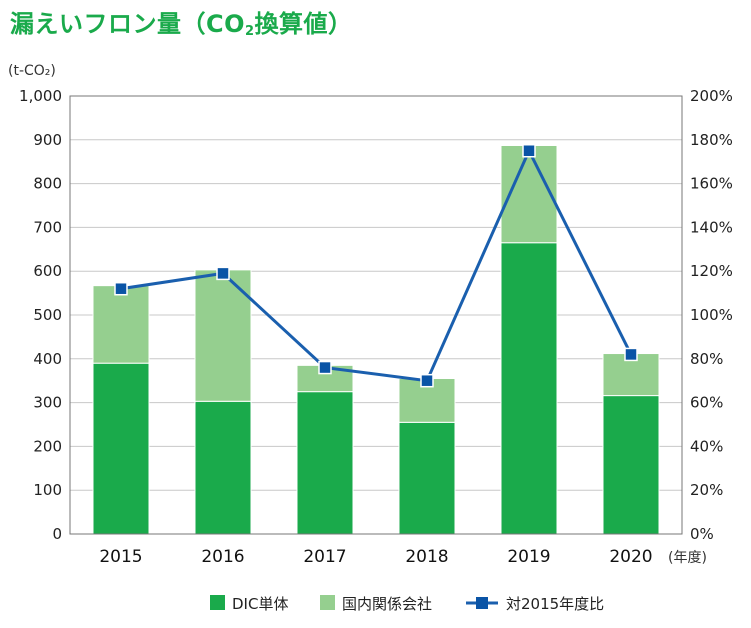  Describe the element at coordinates (47, 446) in the screenshot. I see `y-tick-label: 200` at that location.